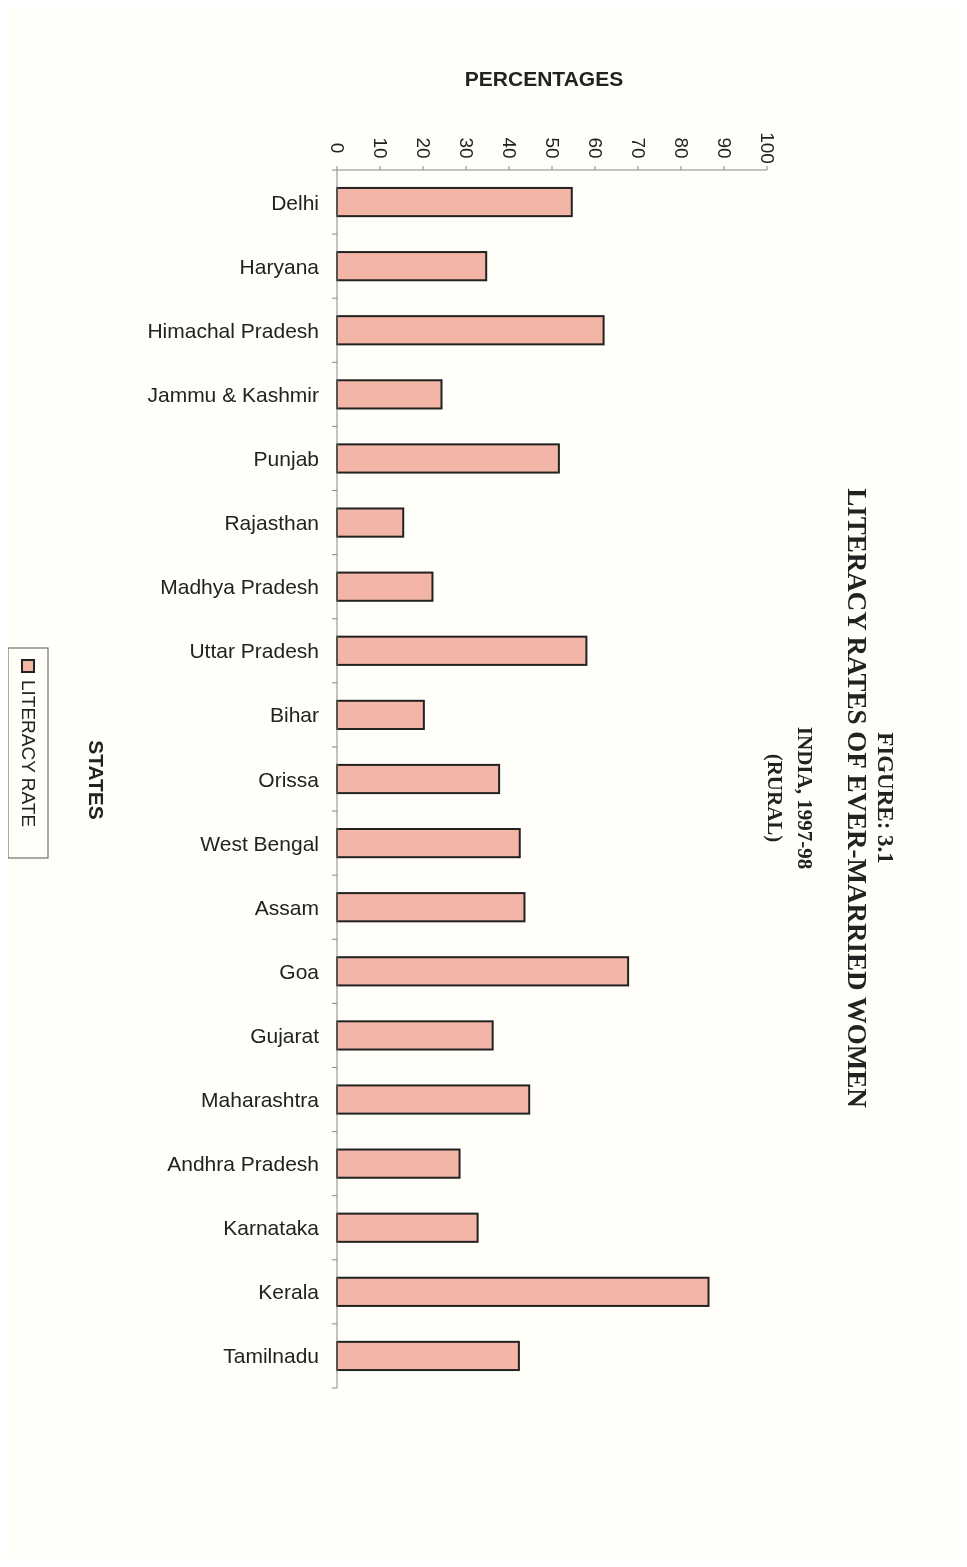 This screenshot has width=967, height=1567. What do you see at coordinates (259, 843) in the screenshot?
I see `y-tick-label: West Bengal` at bounding box center [259, 843].